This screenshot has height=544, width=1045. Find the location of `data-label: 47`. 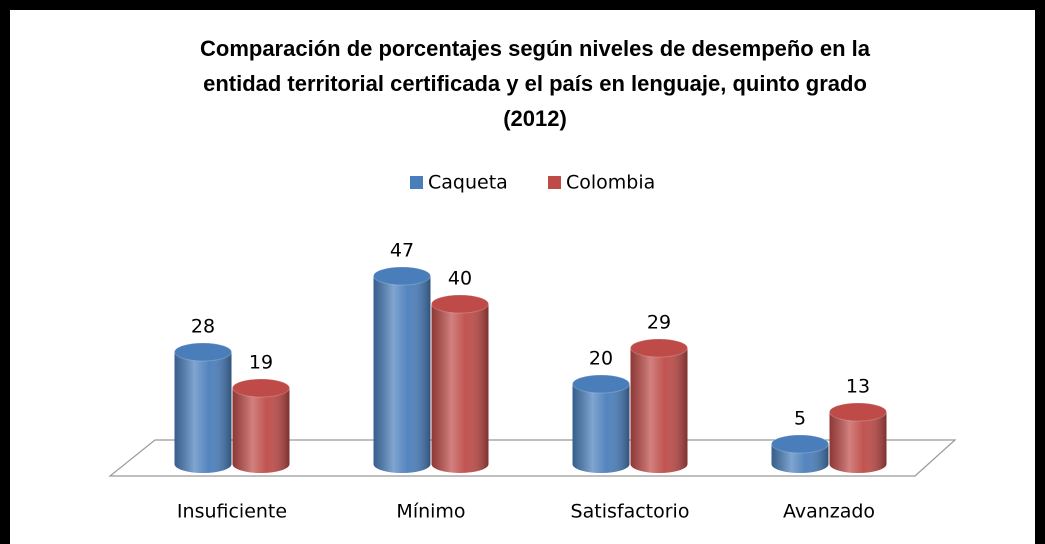

data-label: 47 is located at coordinates (402, 251).